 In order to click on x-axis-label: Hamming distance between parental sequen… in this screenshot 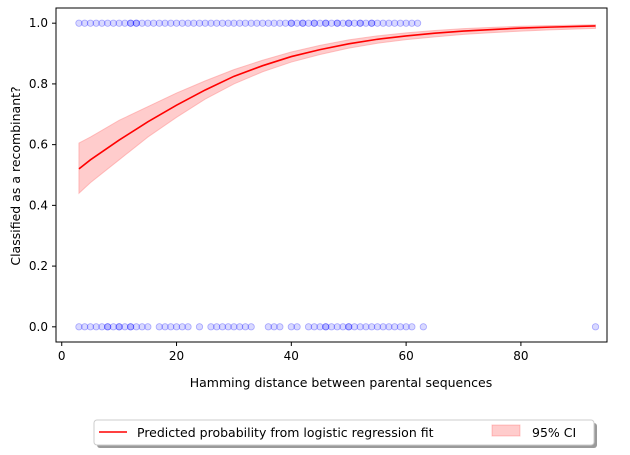, I will do `click(341, 382)`.